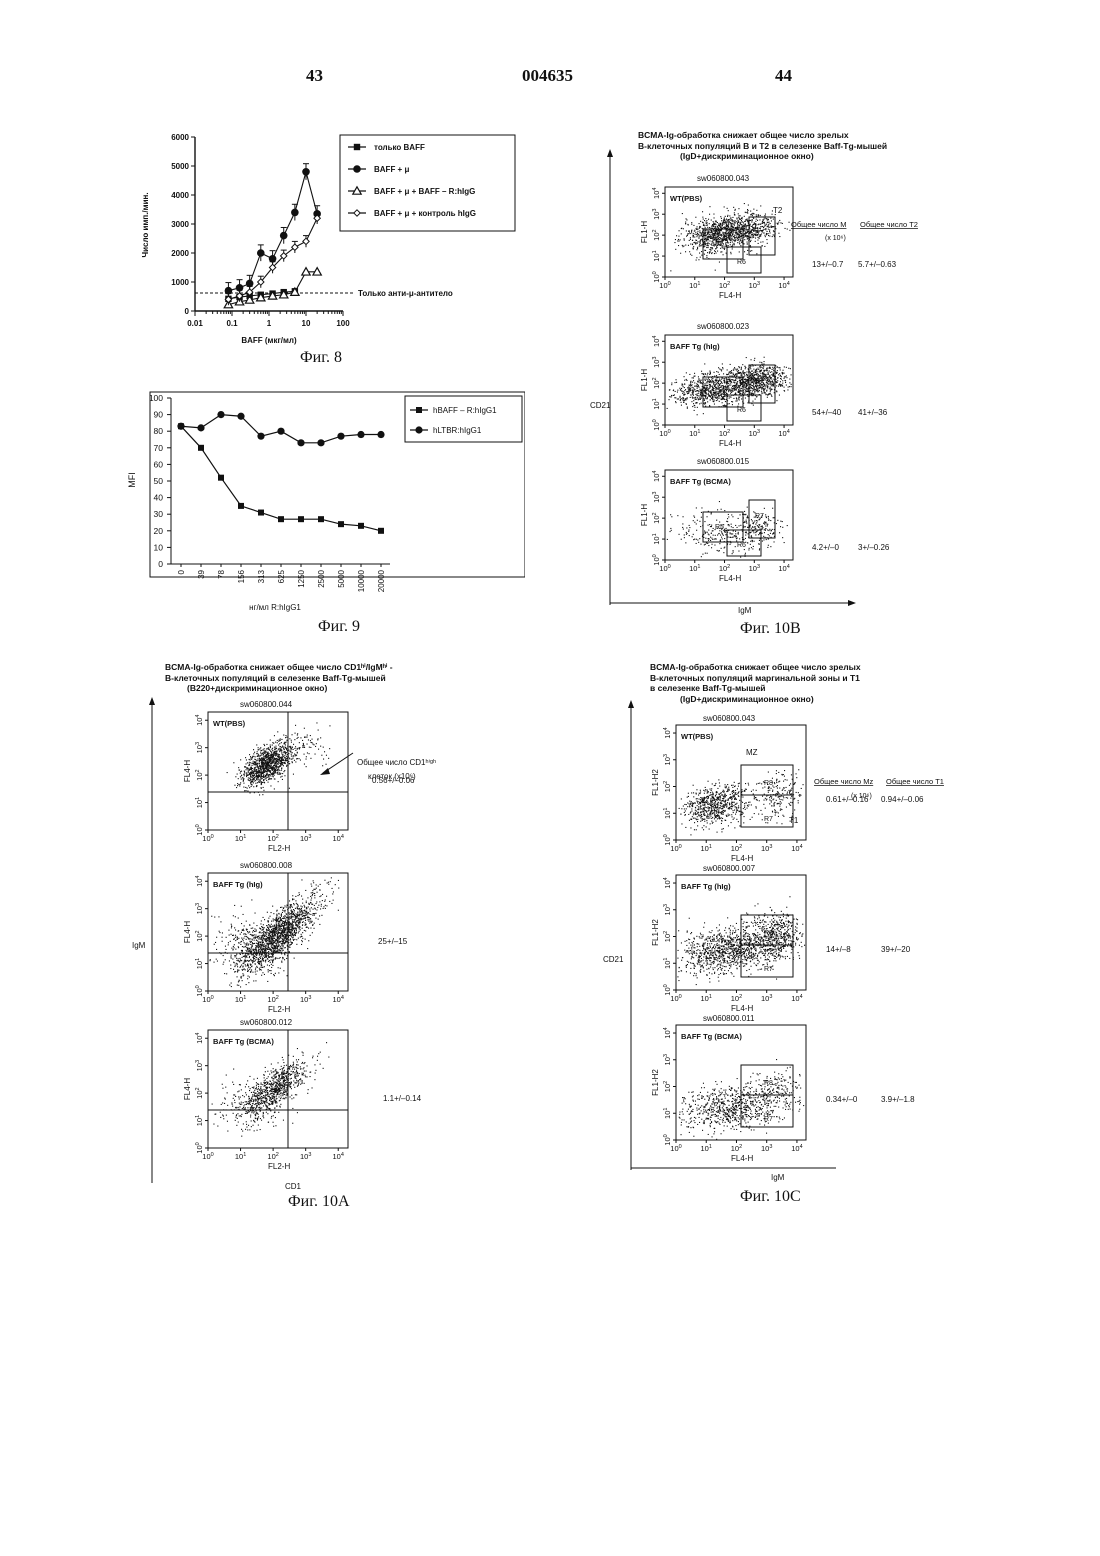  Describe the element at coordinates (232, 323) in the screenshot. I see `fig8-x-tick-label: 0.1` at that location.